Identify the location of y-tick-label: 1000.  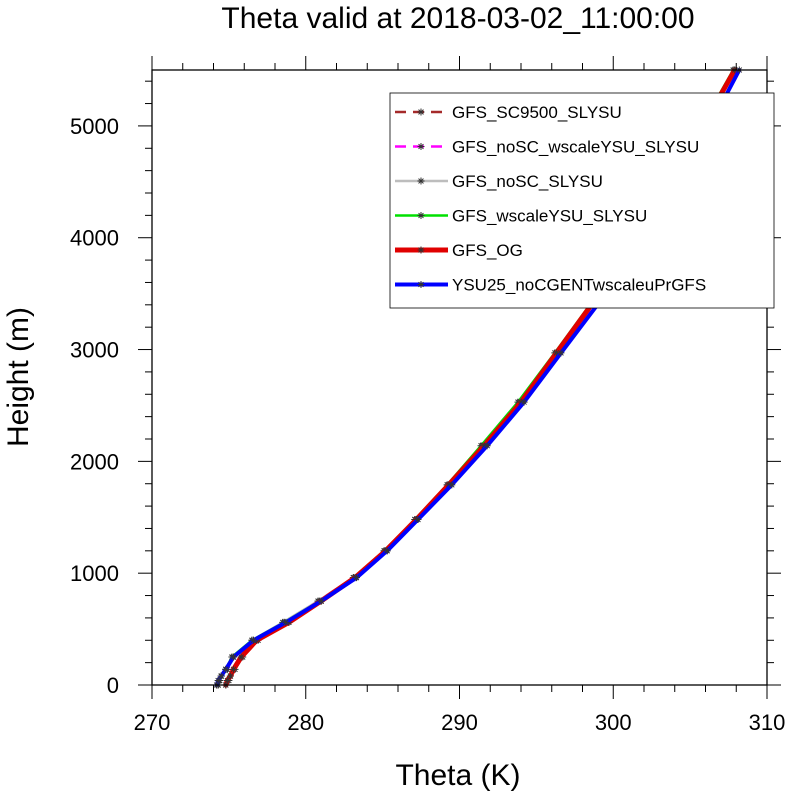
(94, 573).